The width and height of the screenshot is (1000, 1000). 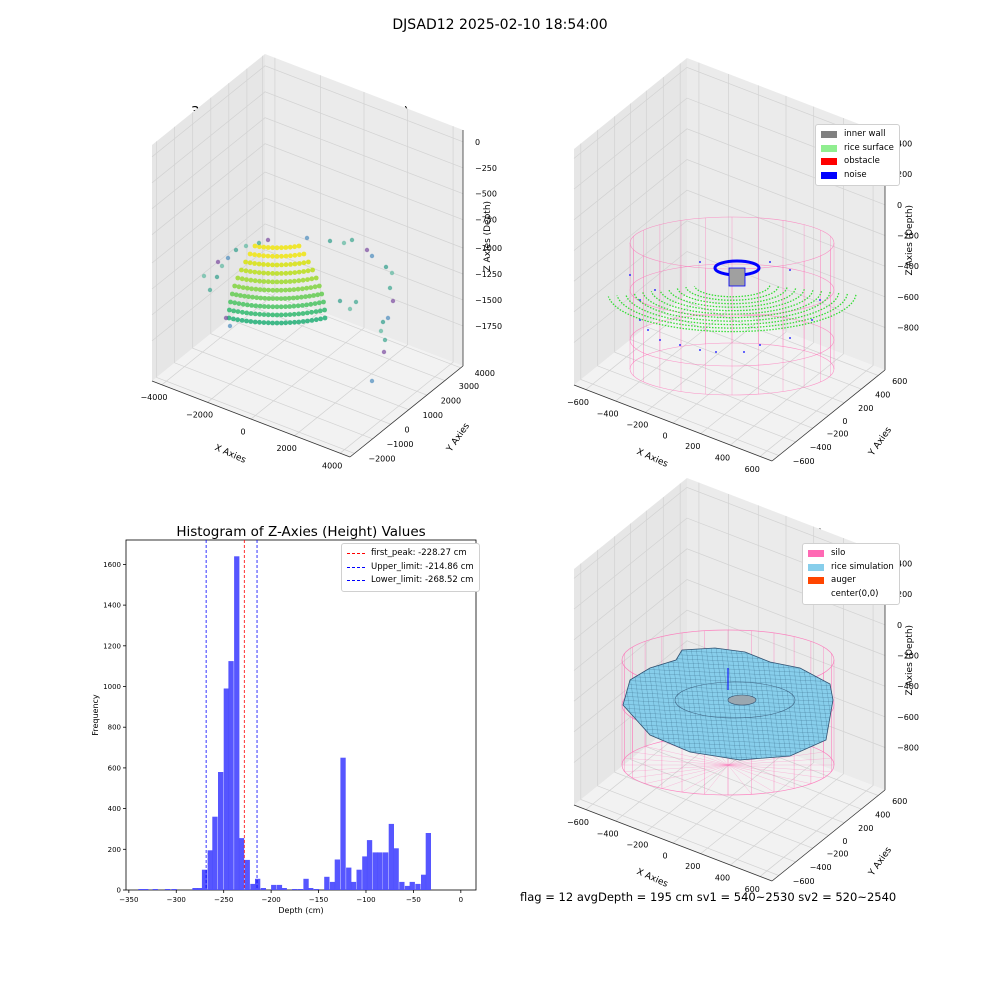 I want to click on x-tick-label: −100, so click(x=365, y=900).